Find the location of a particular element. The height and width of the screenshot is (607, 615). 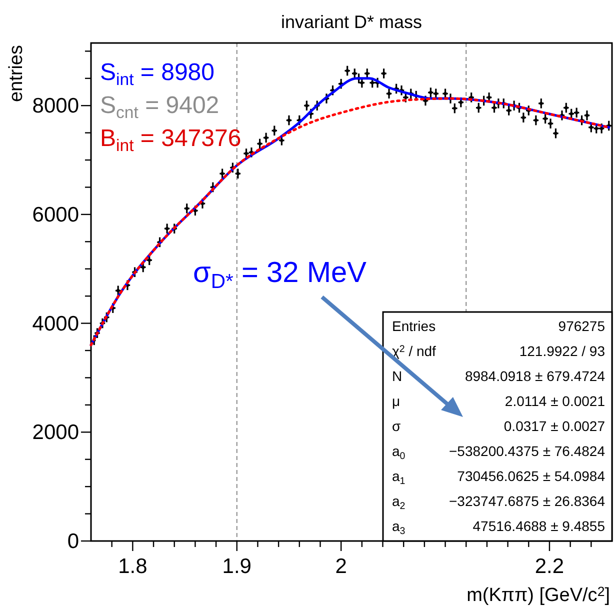

y-tick-label: 8000 is located at coordinates (55, 106).